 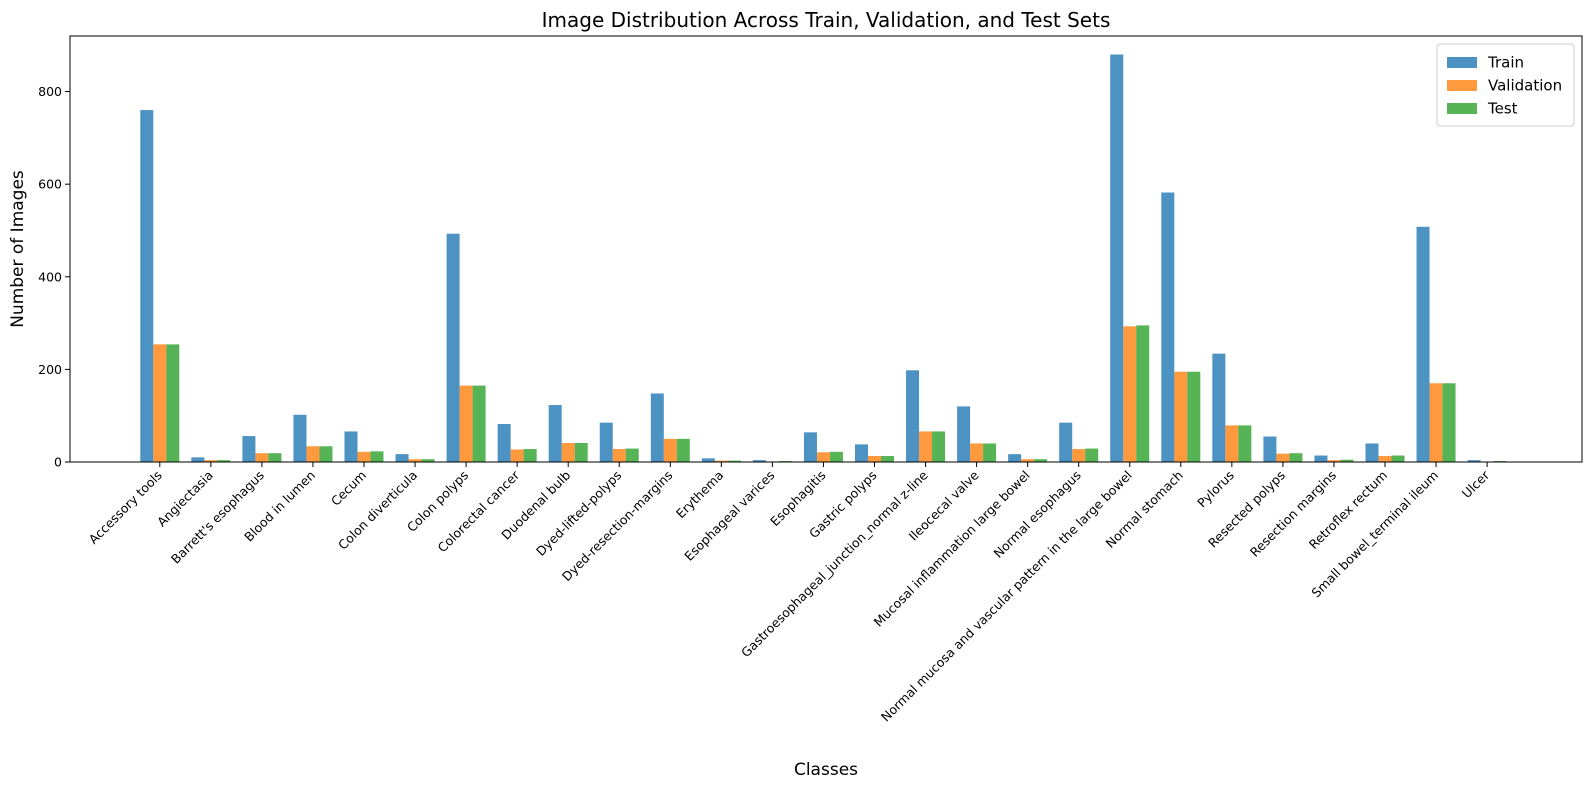 I want to click on bar-train-blood-in-lumen, so click(x=300, y=438).